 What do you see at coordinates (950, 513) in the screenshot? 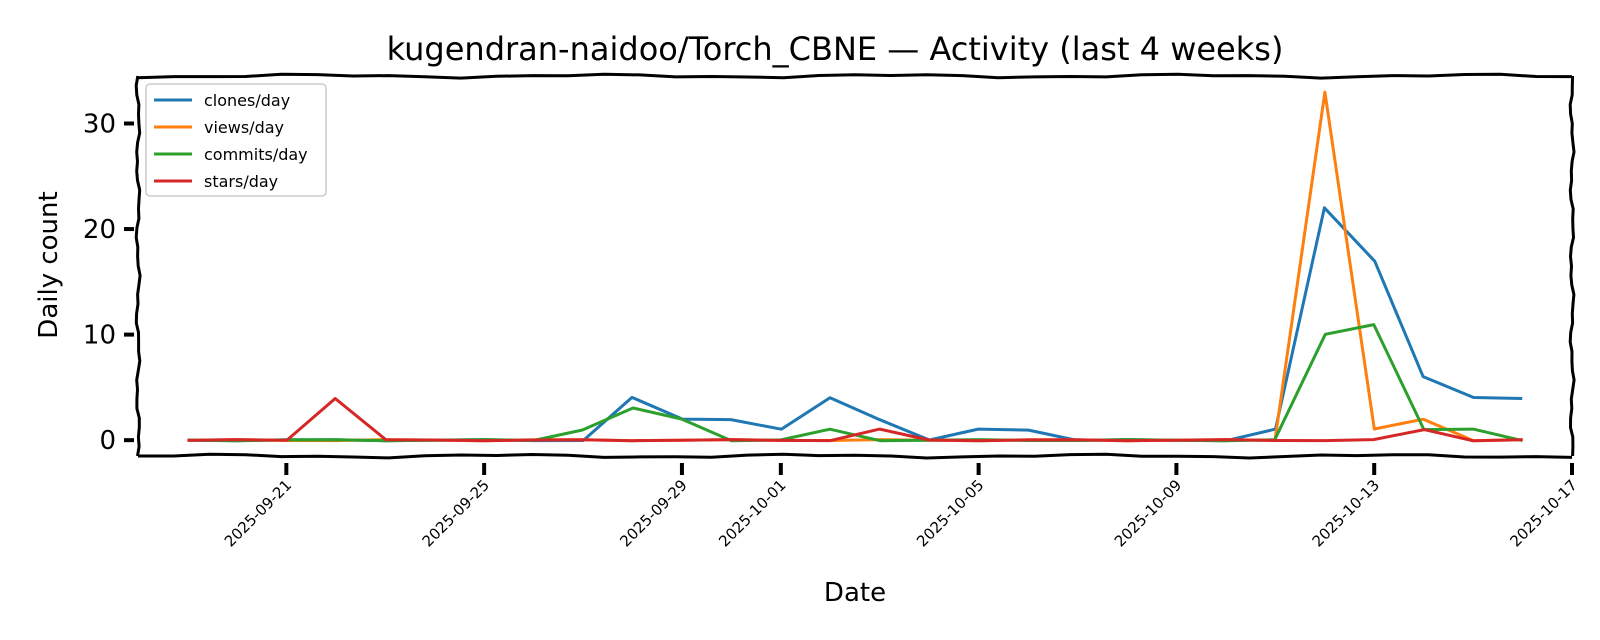
I see `x-tick-label: 2025-10-05` at bounding box center [950, 513].